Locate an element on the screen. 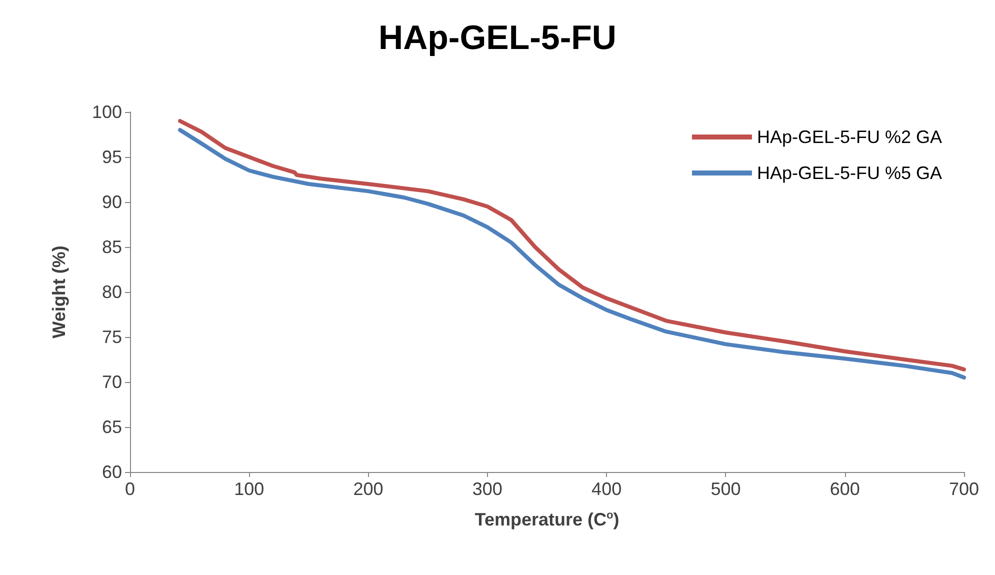 The image size is (995, 575). legend-label: HAp-GEL-5-FU %5 GA is located at coordinates (849, 173).